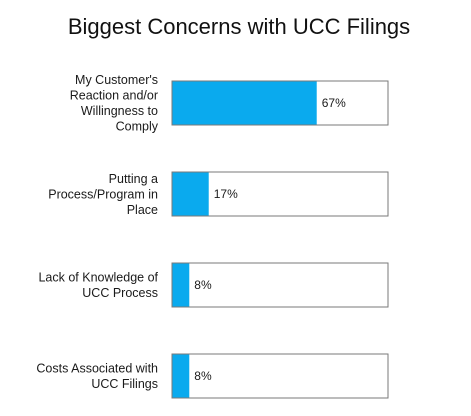 The width and height of the screenshot is (471, 416). What do you see at coordinates (226, 194) in the screenshot?
I see `data-label: 17%` at bounding box center [226, 194].